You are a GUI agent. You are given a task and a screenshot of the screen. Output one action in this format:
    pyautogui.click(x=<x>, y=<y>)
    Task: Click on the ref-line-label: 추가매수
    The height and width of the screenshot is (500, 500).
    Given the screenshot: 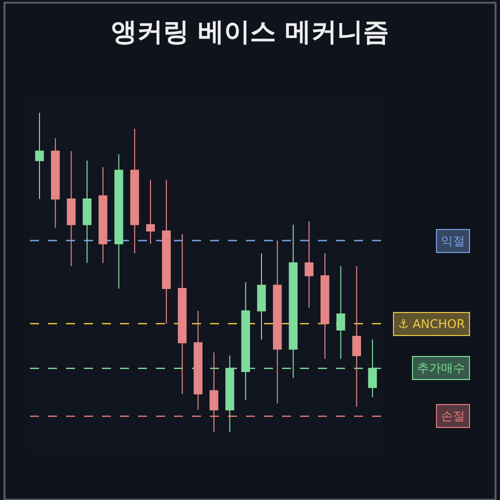 What is the action you would take?
    pyautogui.click(x=441, y=368)
    